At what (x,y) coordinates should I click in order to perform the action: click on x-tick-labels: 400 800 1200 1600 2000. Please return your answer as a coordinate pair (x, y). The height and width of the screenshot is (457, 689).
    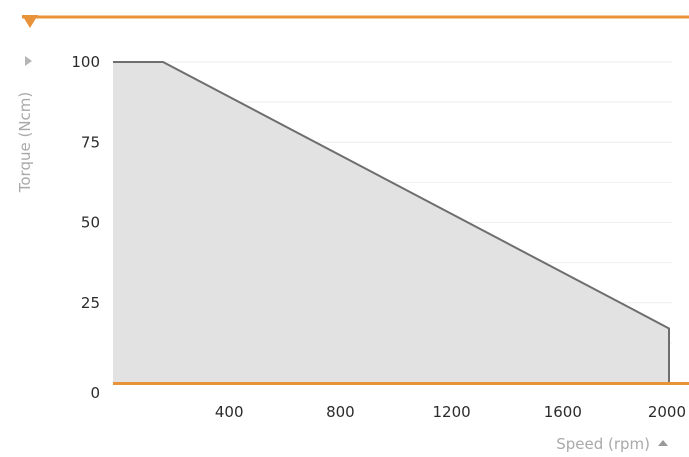
    Looking at the image, I should click on (450, 412).